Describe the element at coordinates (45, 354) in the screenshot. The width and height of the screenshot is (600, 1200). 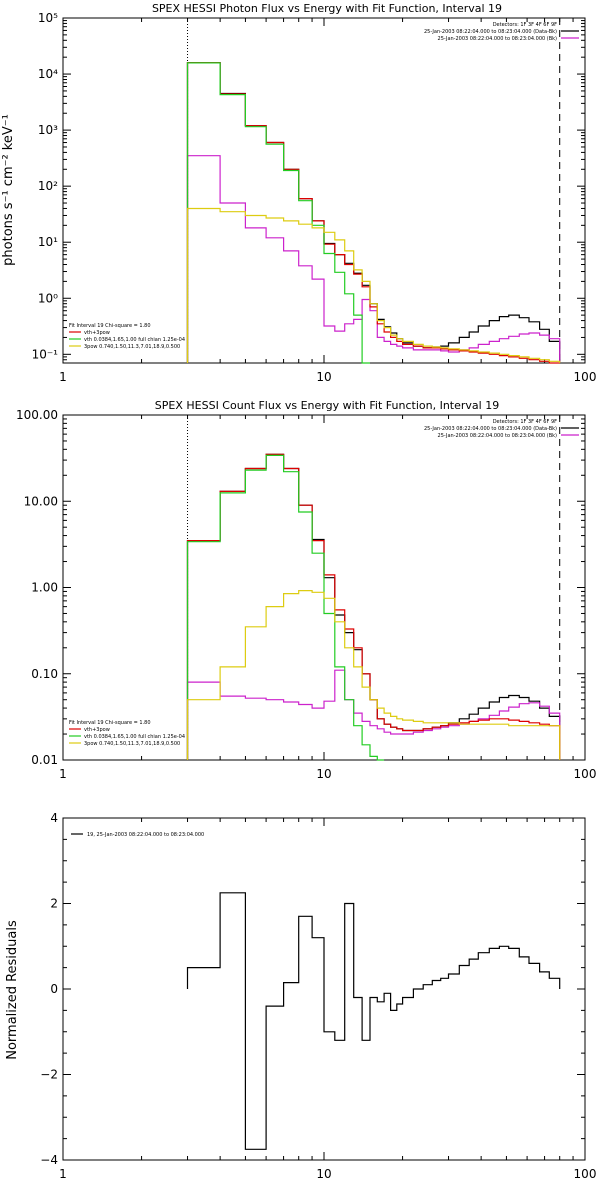
I see `photon-flux-y-tick-label: 10⁻¹` at that location.